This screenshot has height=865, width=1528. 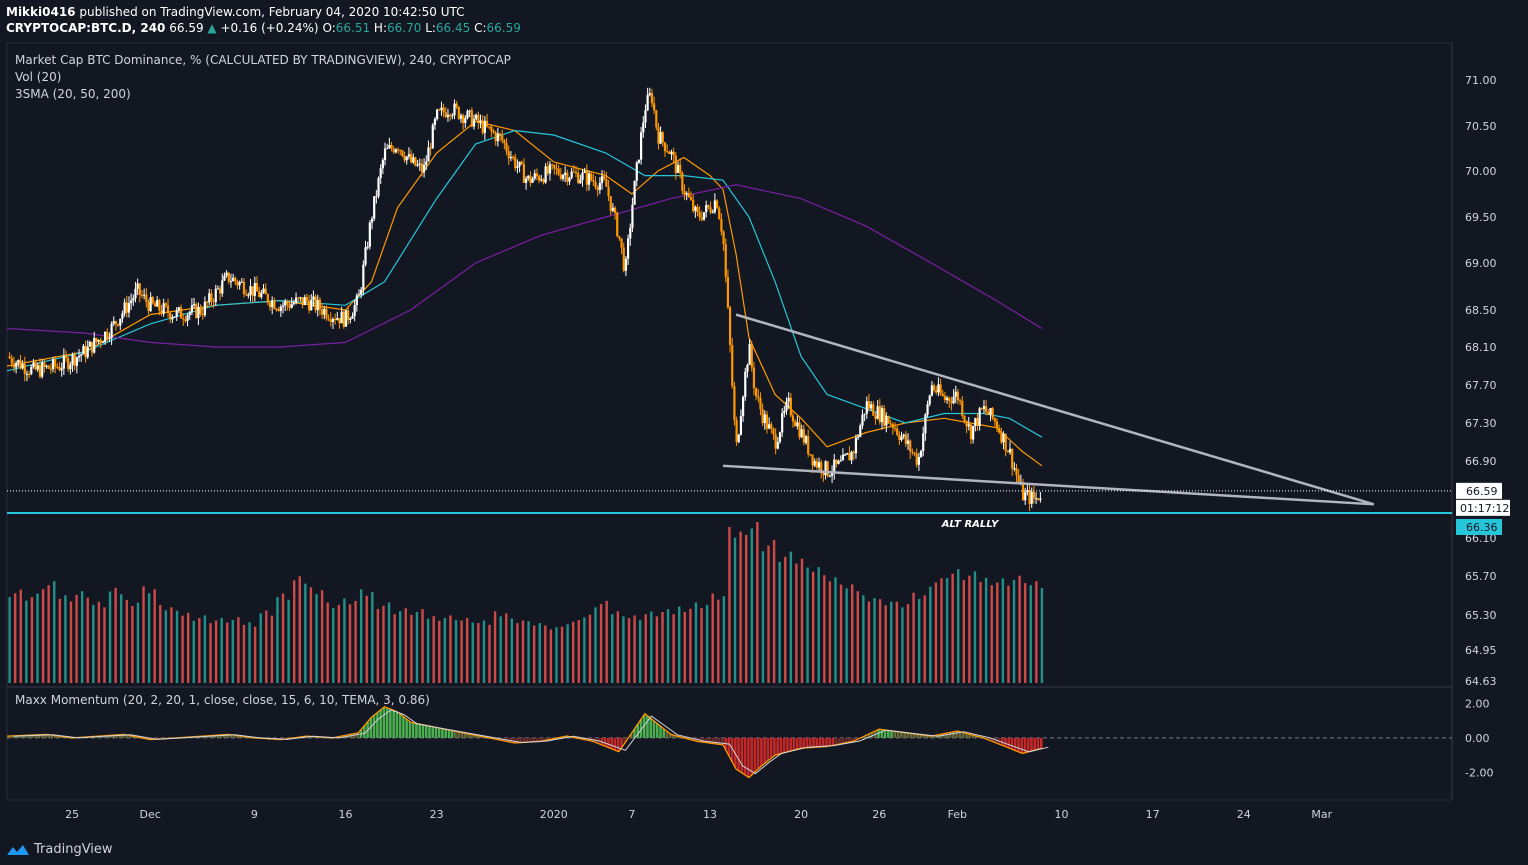 I want to click on author-name: Mikki0416, so click(x=41, y=12).